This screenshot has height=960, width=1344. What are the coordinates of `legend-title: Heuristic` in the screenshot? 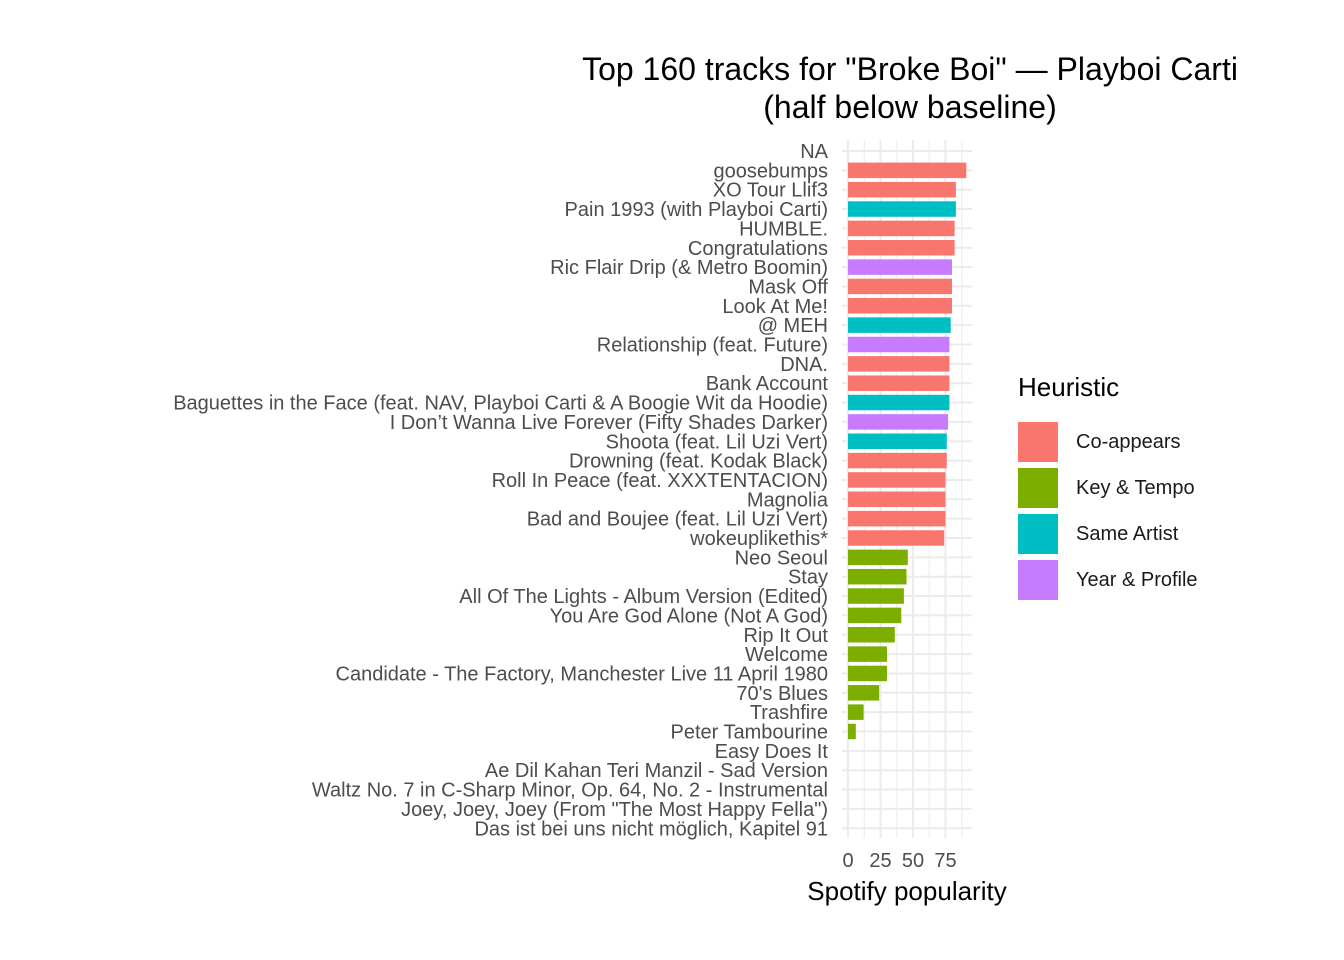 It's located at (1069, 387).